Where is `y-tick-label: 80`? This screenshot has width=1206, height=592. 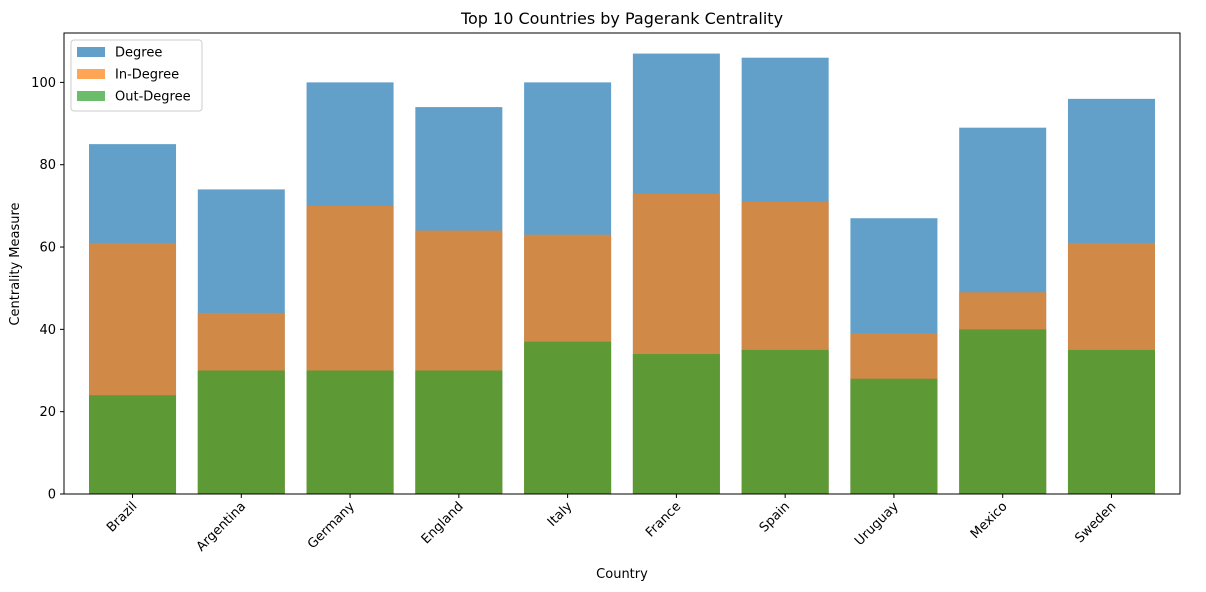
y-tick-label: 80 is located at coordinates (47, 165).